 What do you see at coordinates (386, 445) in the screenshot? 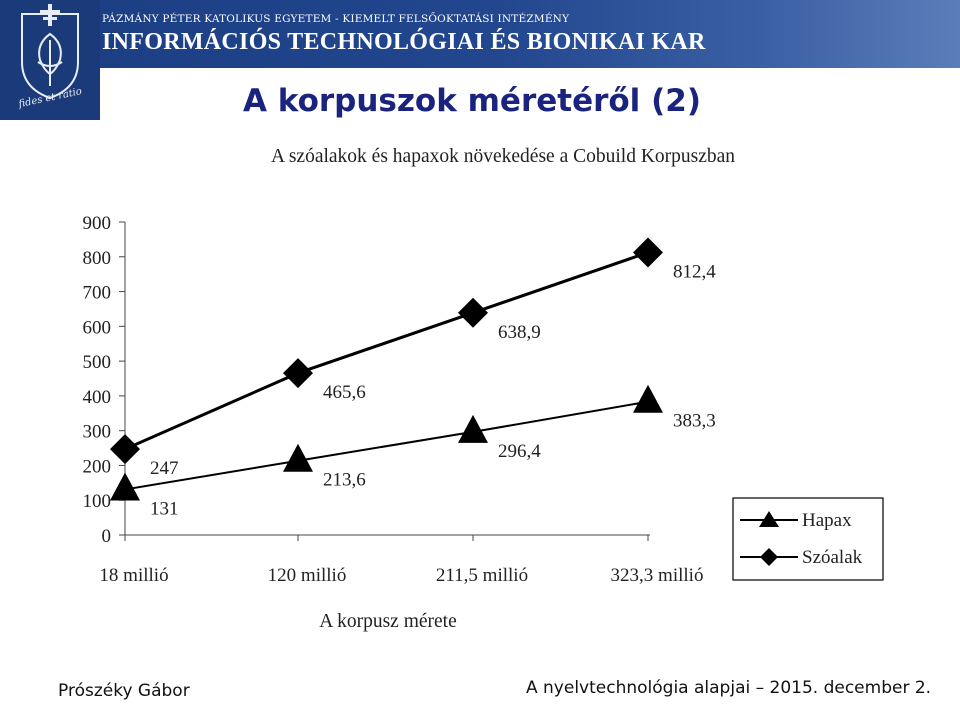
I see `series-line-hapax` at bounding box center [386, 445].